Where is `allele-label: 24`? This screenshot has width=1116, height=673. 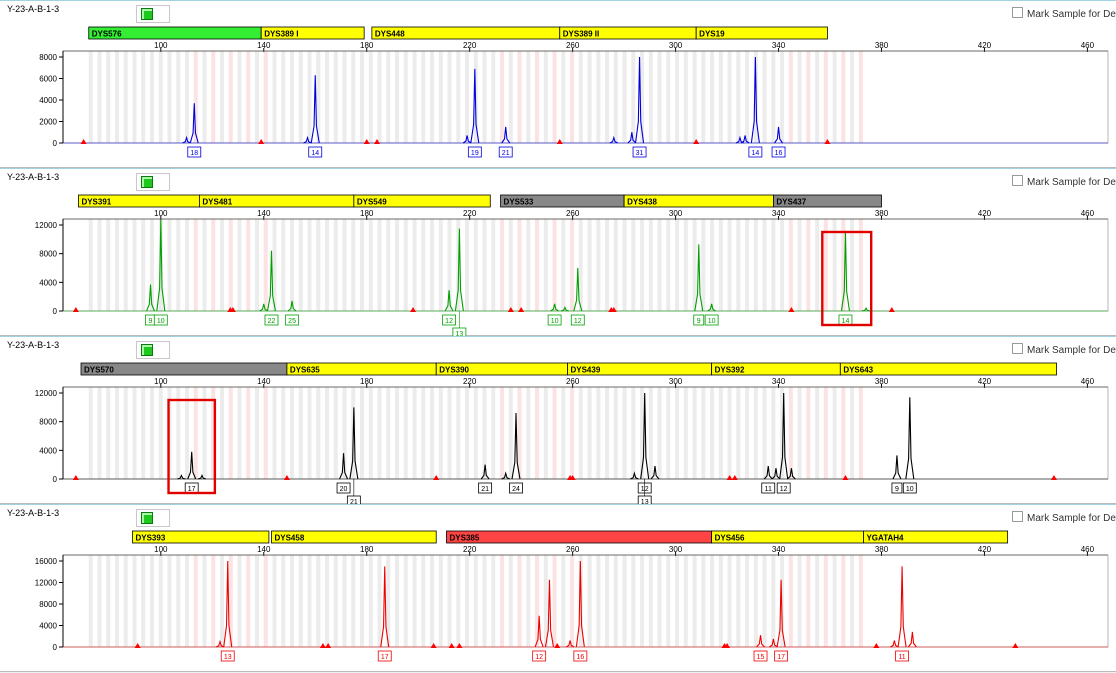 allele-label: 24 is located at coordinates (516, 489).